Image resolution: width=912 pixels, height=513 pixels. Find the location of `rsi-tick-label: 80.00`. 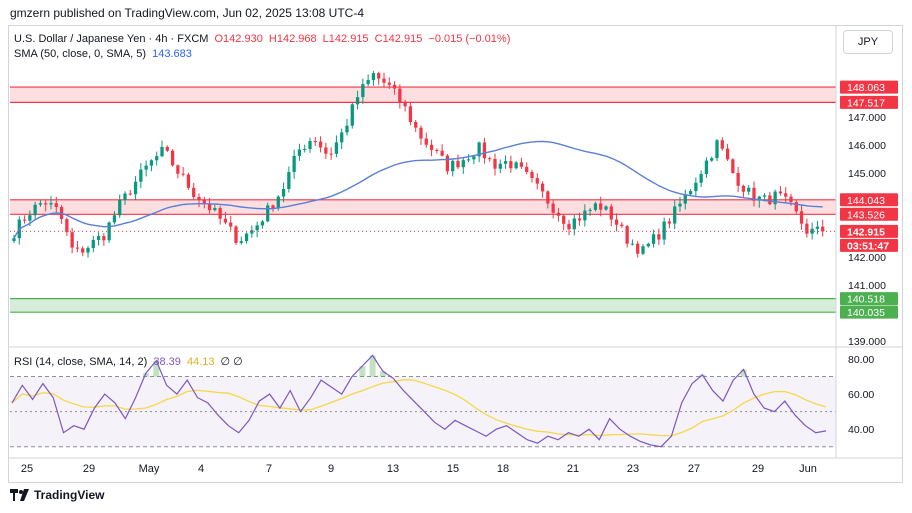

rsi-tick-label: 80.00 is located at coordinates (861, 360).